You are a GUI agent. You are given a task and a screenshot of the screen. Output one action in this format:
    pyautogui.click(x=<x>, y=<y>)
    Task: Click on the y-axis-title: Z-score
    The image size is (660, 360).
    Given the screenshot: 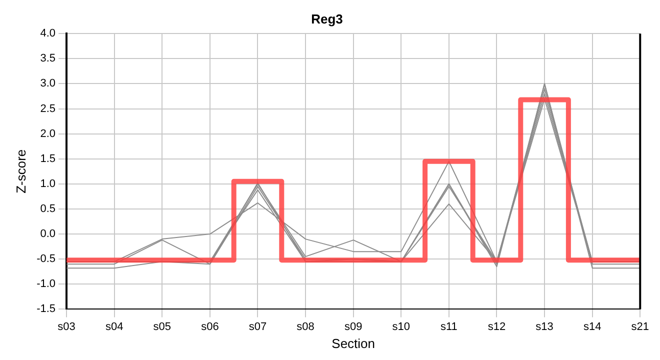 What is the action you would take?
    pyautogui.click(x=20, y=171)
    